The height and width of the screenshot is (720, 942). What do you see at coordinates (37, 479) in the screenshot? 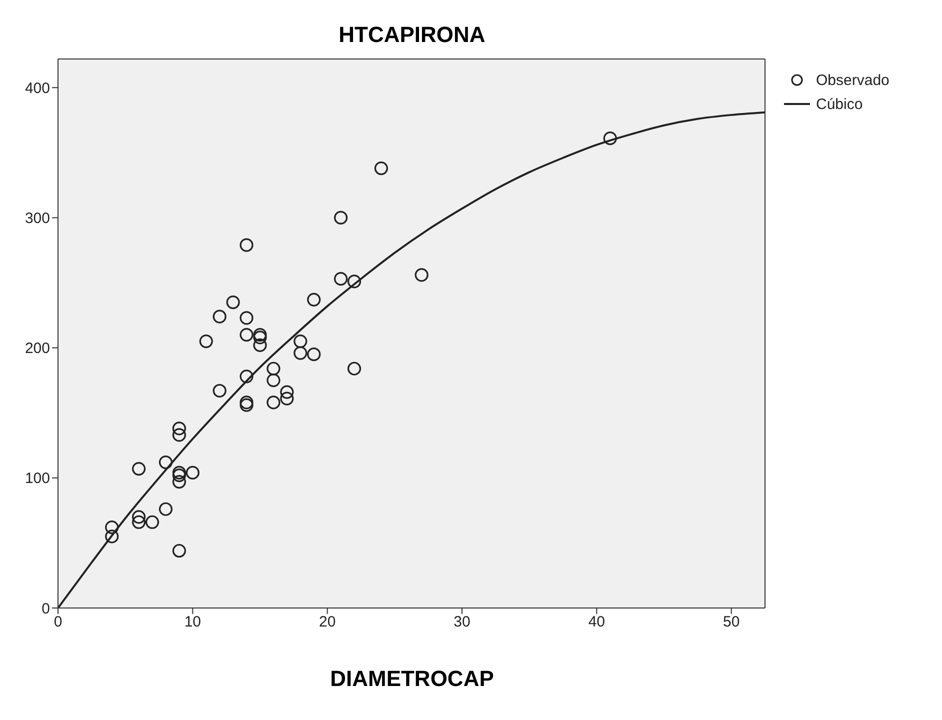
I see `y-tick-label: 100` at bounding box center [37, 479].